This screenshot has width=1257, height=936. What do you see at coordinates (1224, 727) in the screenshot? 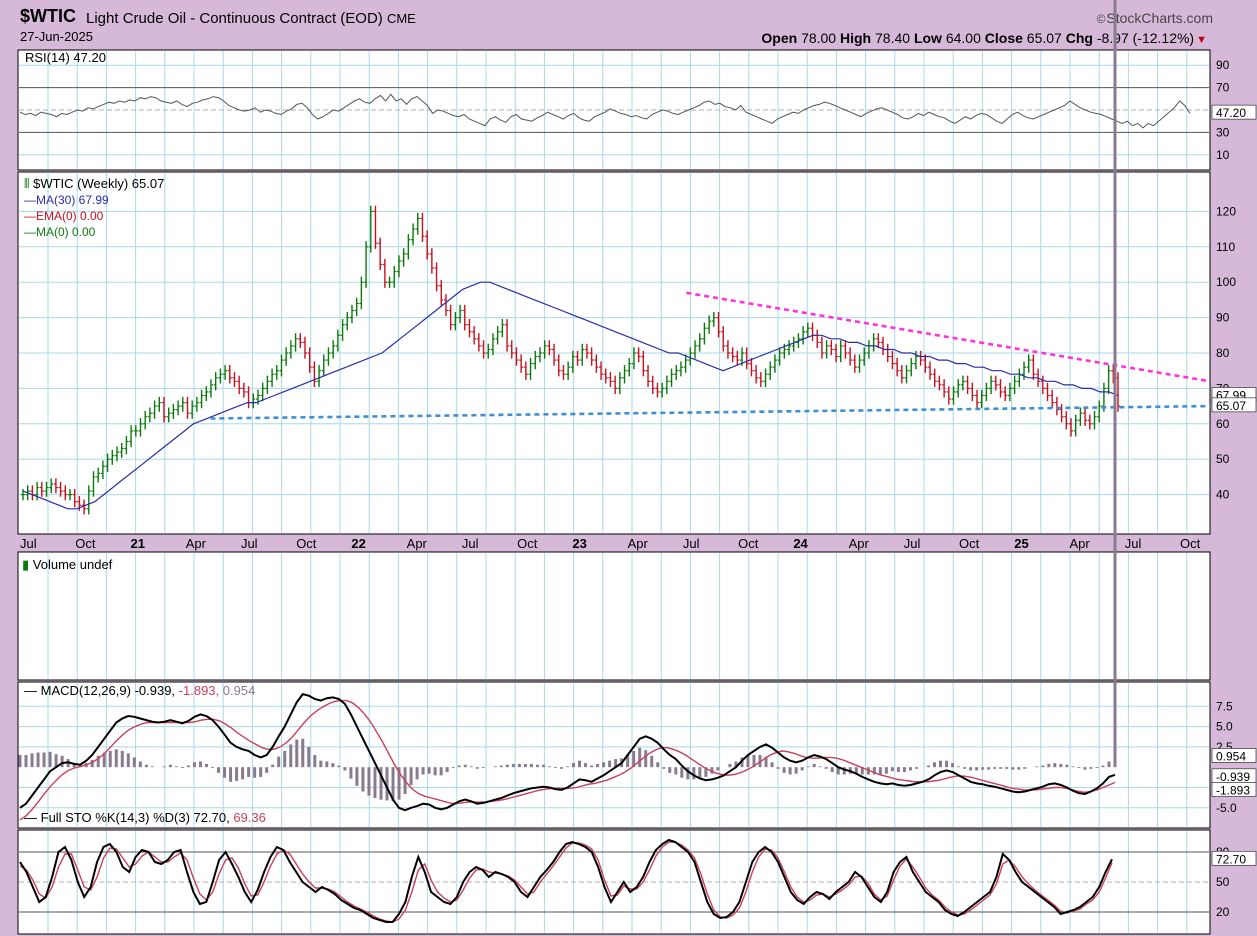
I see `axis-tick-label: 5.0` at bounding box center [1224, 727].